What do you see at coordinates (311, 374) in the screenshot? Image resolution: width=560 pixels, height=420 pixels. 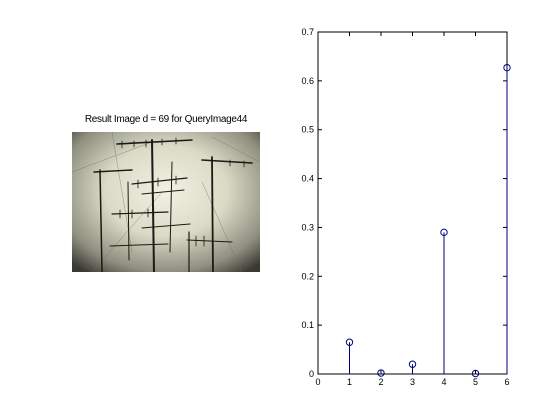 I see `y-tick-label: 0` at bounding box center [311, 374].